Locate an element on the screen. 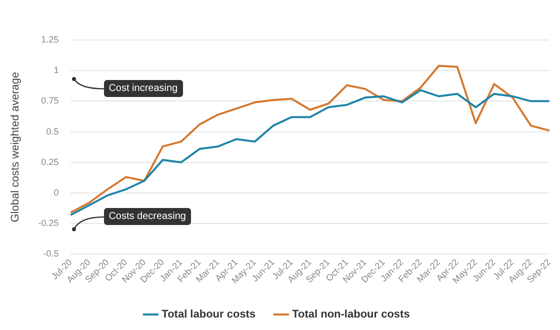 The image size is (560, 330). y-tick-label: 0.25 is located at coordinates (50, 161).